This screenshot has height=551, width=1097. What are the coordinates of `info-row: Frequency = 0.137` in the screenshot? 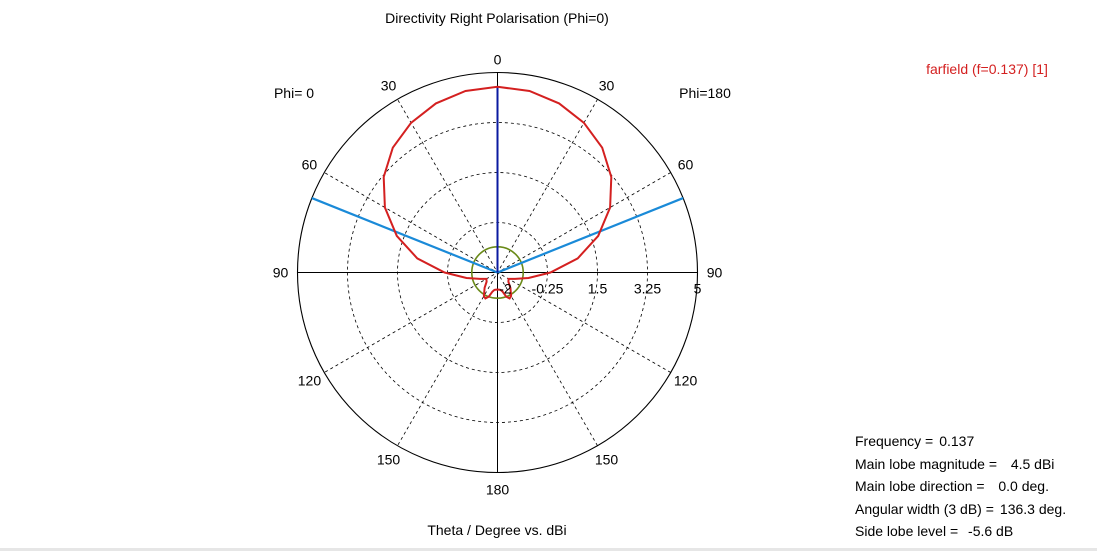 It's located at (960, 441).